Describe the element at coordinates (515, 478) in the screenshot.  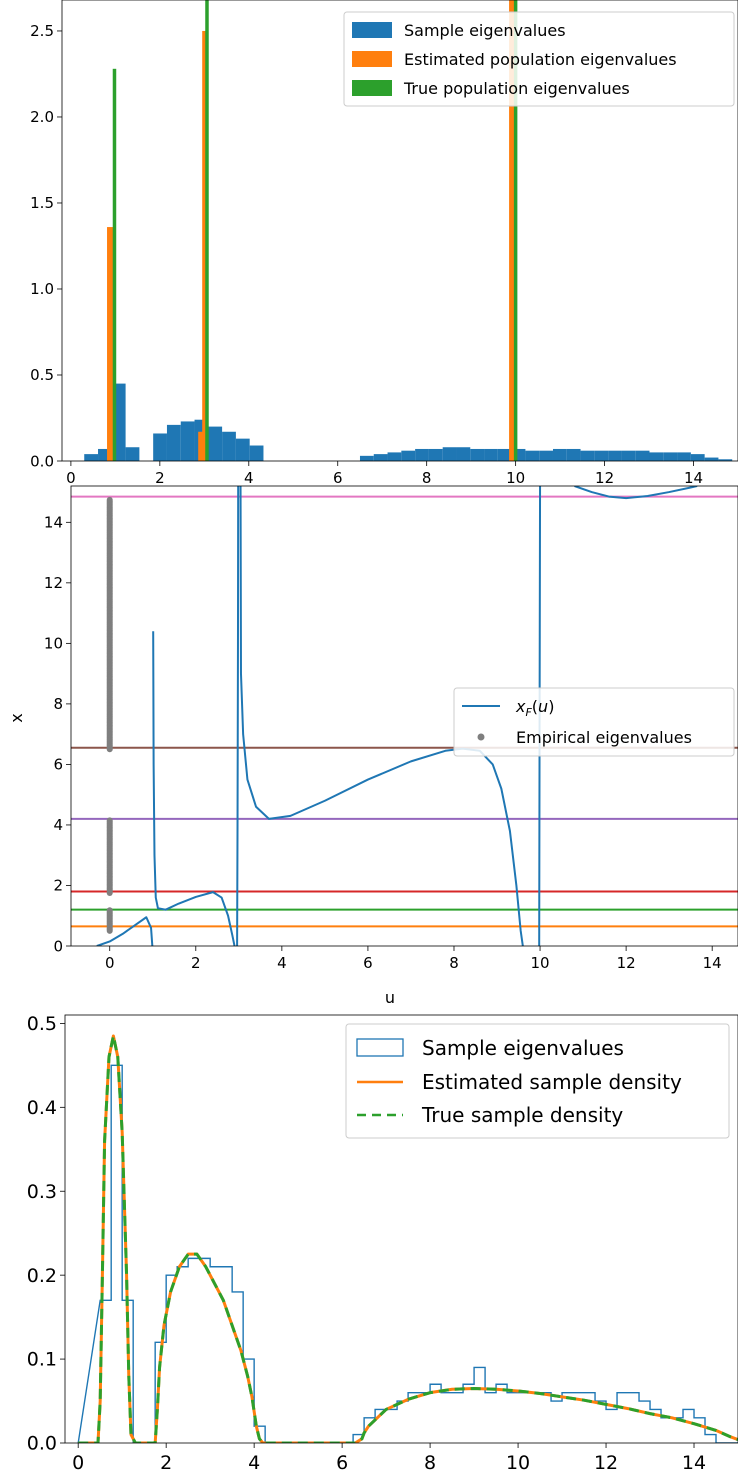
I see `p1-xtick-label: 10` at that location.